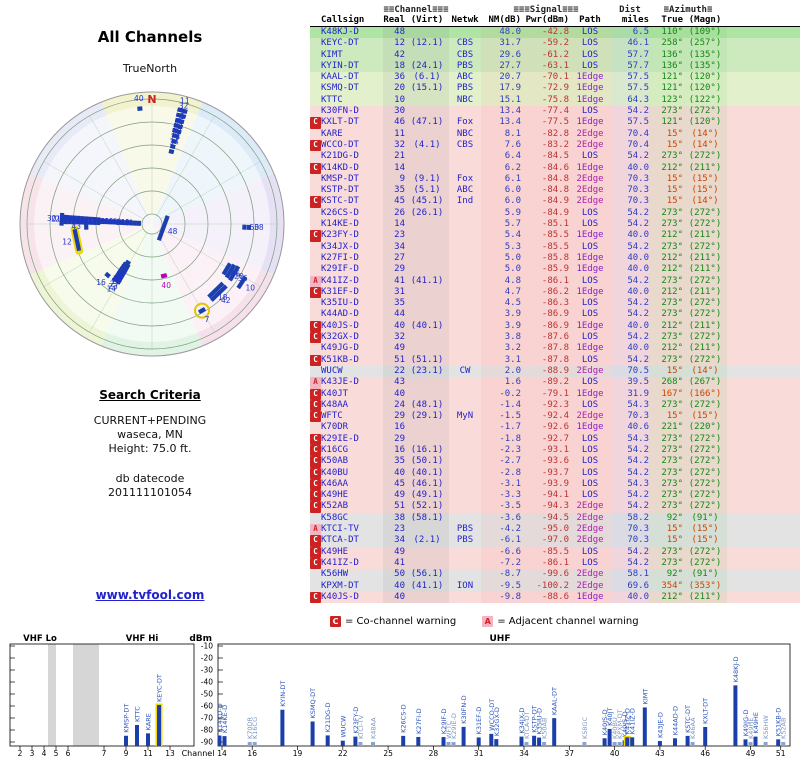 Image resolution: width=800 pixels, height=768 pixels. Describe the element at coordinates (501, 157) in the screenshot. I see `noise-margin: 6.4` at that location.